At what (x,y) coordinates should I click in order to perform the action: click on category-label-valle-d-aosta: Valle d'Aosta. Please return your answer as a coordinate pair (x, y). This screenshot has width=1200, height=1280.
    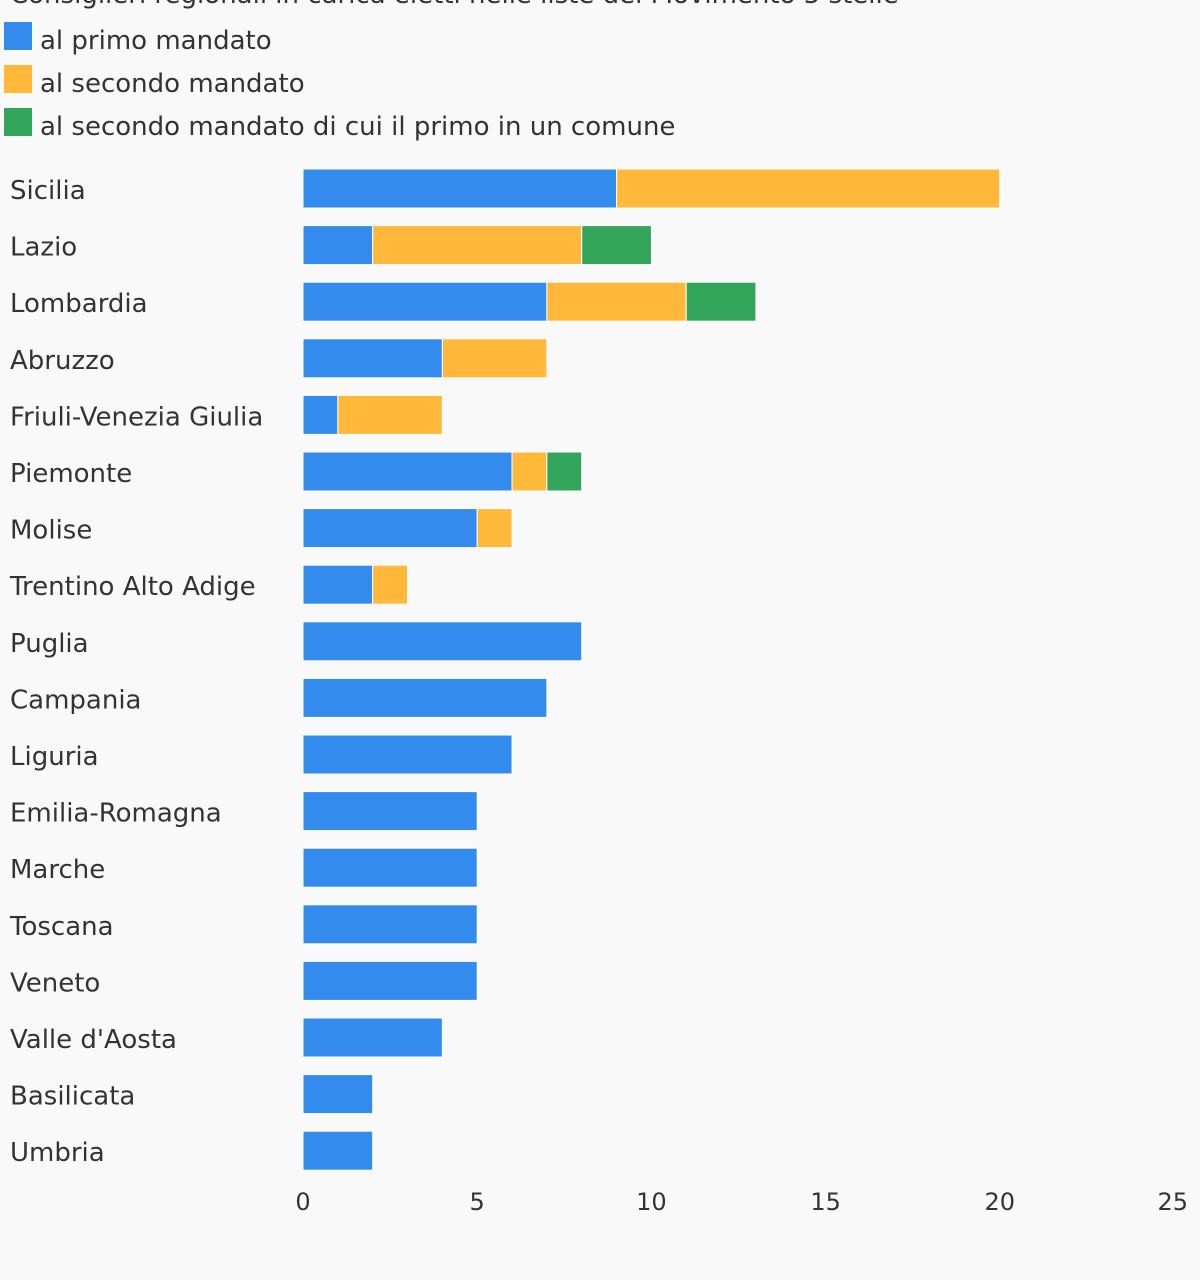
    Looking at the image, I should click on (93, 1040).